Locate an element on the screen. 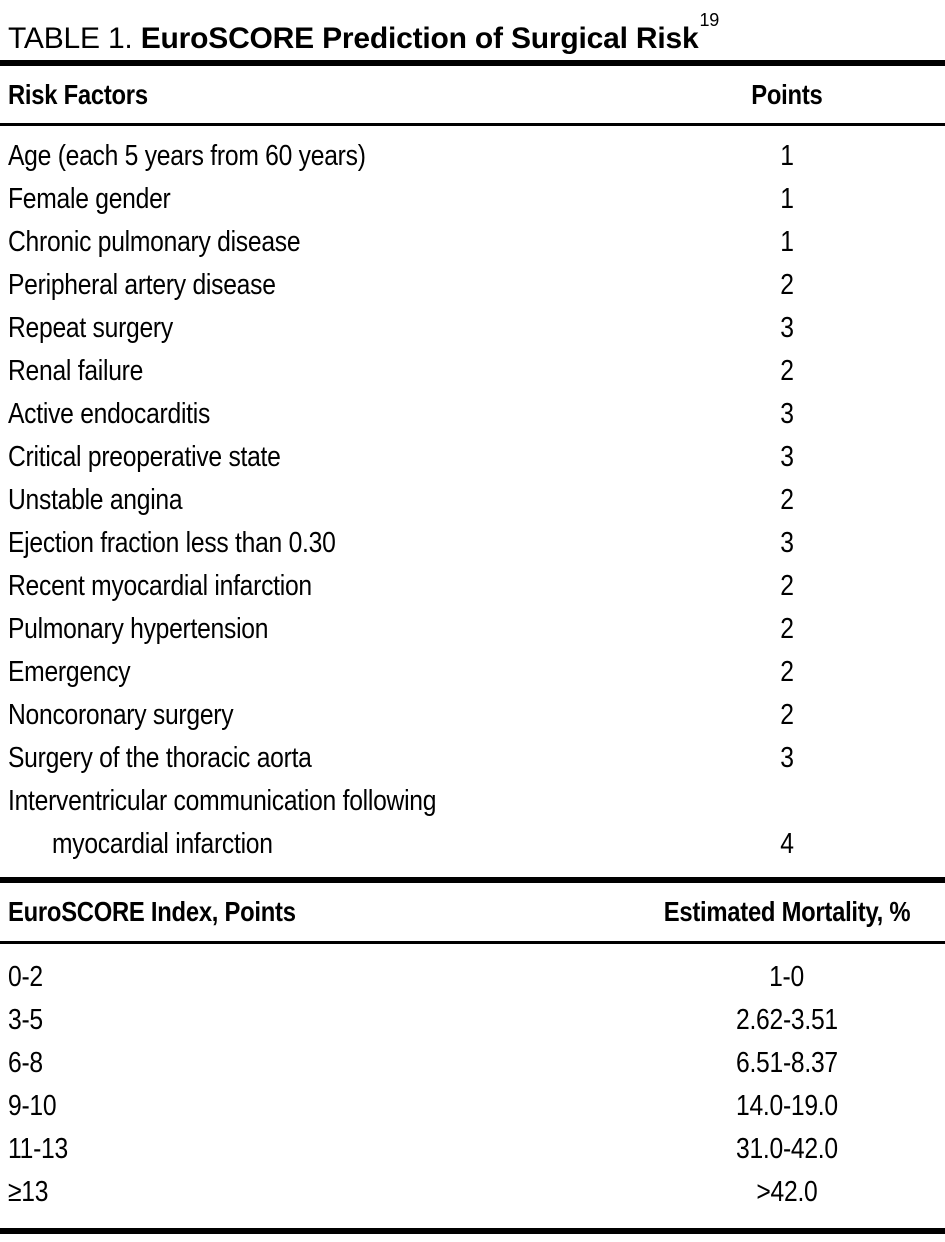 This screenshot has width=945, height=1242. table-row: 9-10 14.0-19.0 is located at coordinates (472, 1106).